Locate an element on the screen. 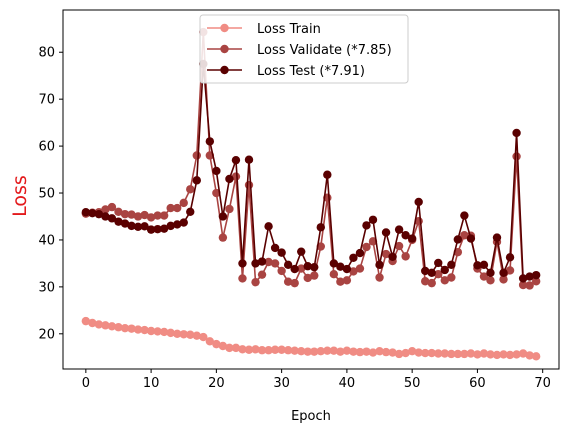 The width and height of the screenshot is (567, 432). x-tick-label: 50 is located at coordinates (412, 383).